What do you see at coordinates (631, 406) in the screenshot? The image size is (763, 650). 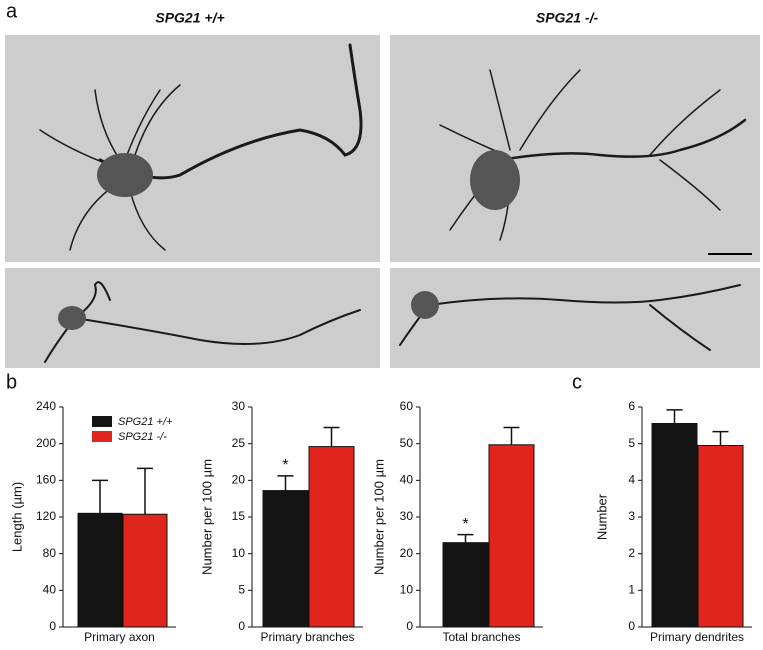 I see `y-tick-label: 6` at bounding box center [631, 406].